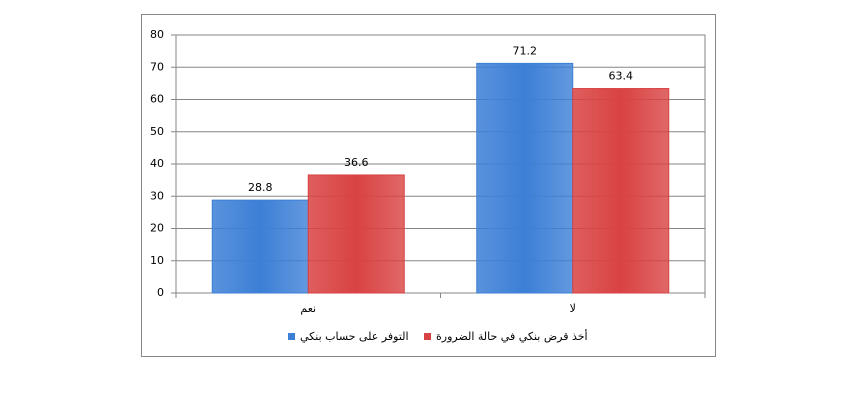  Describe the element at coordinates (354, 336) in the screenshot. I see `legend-label: التوفر على حساب بنكي` at that location.